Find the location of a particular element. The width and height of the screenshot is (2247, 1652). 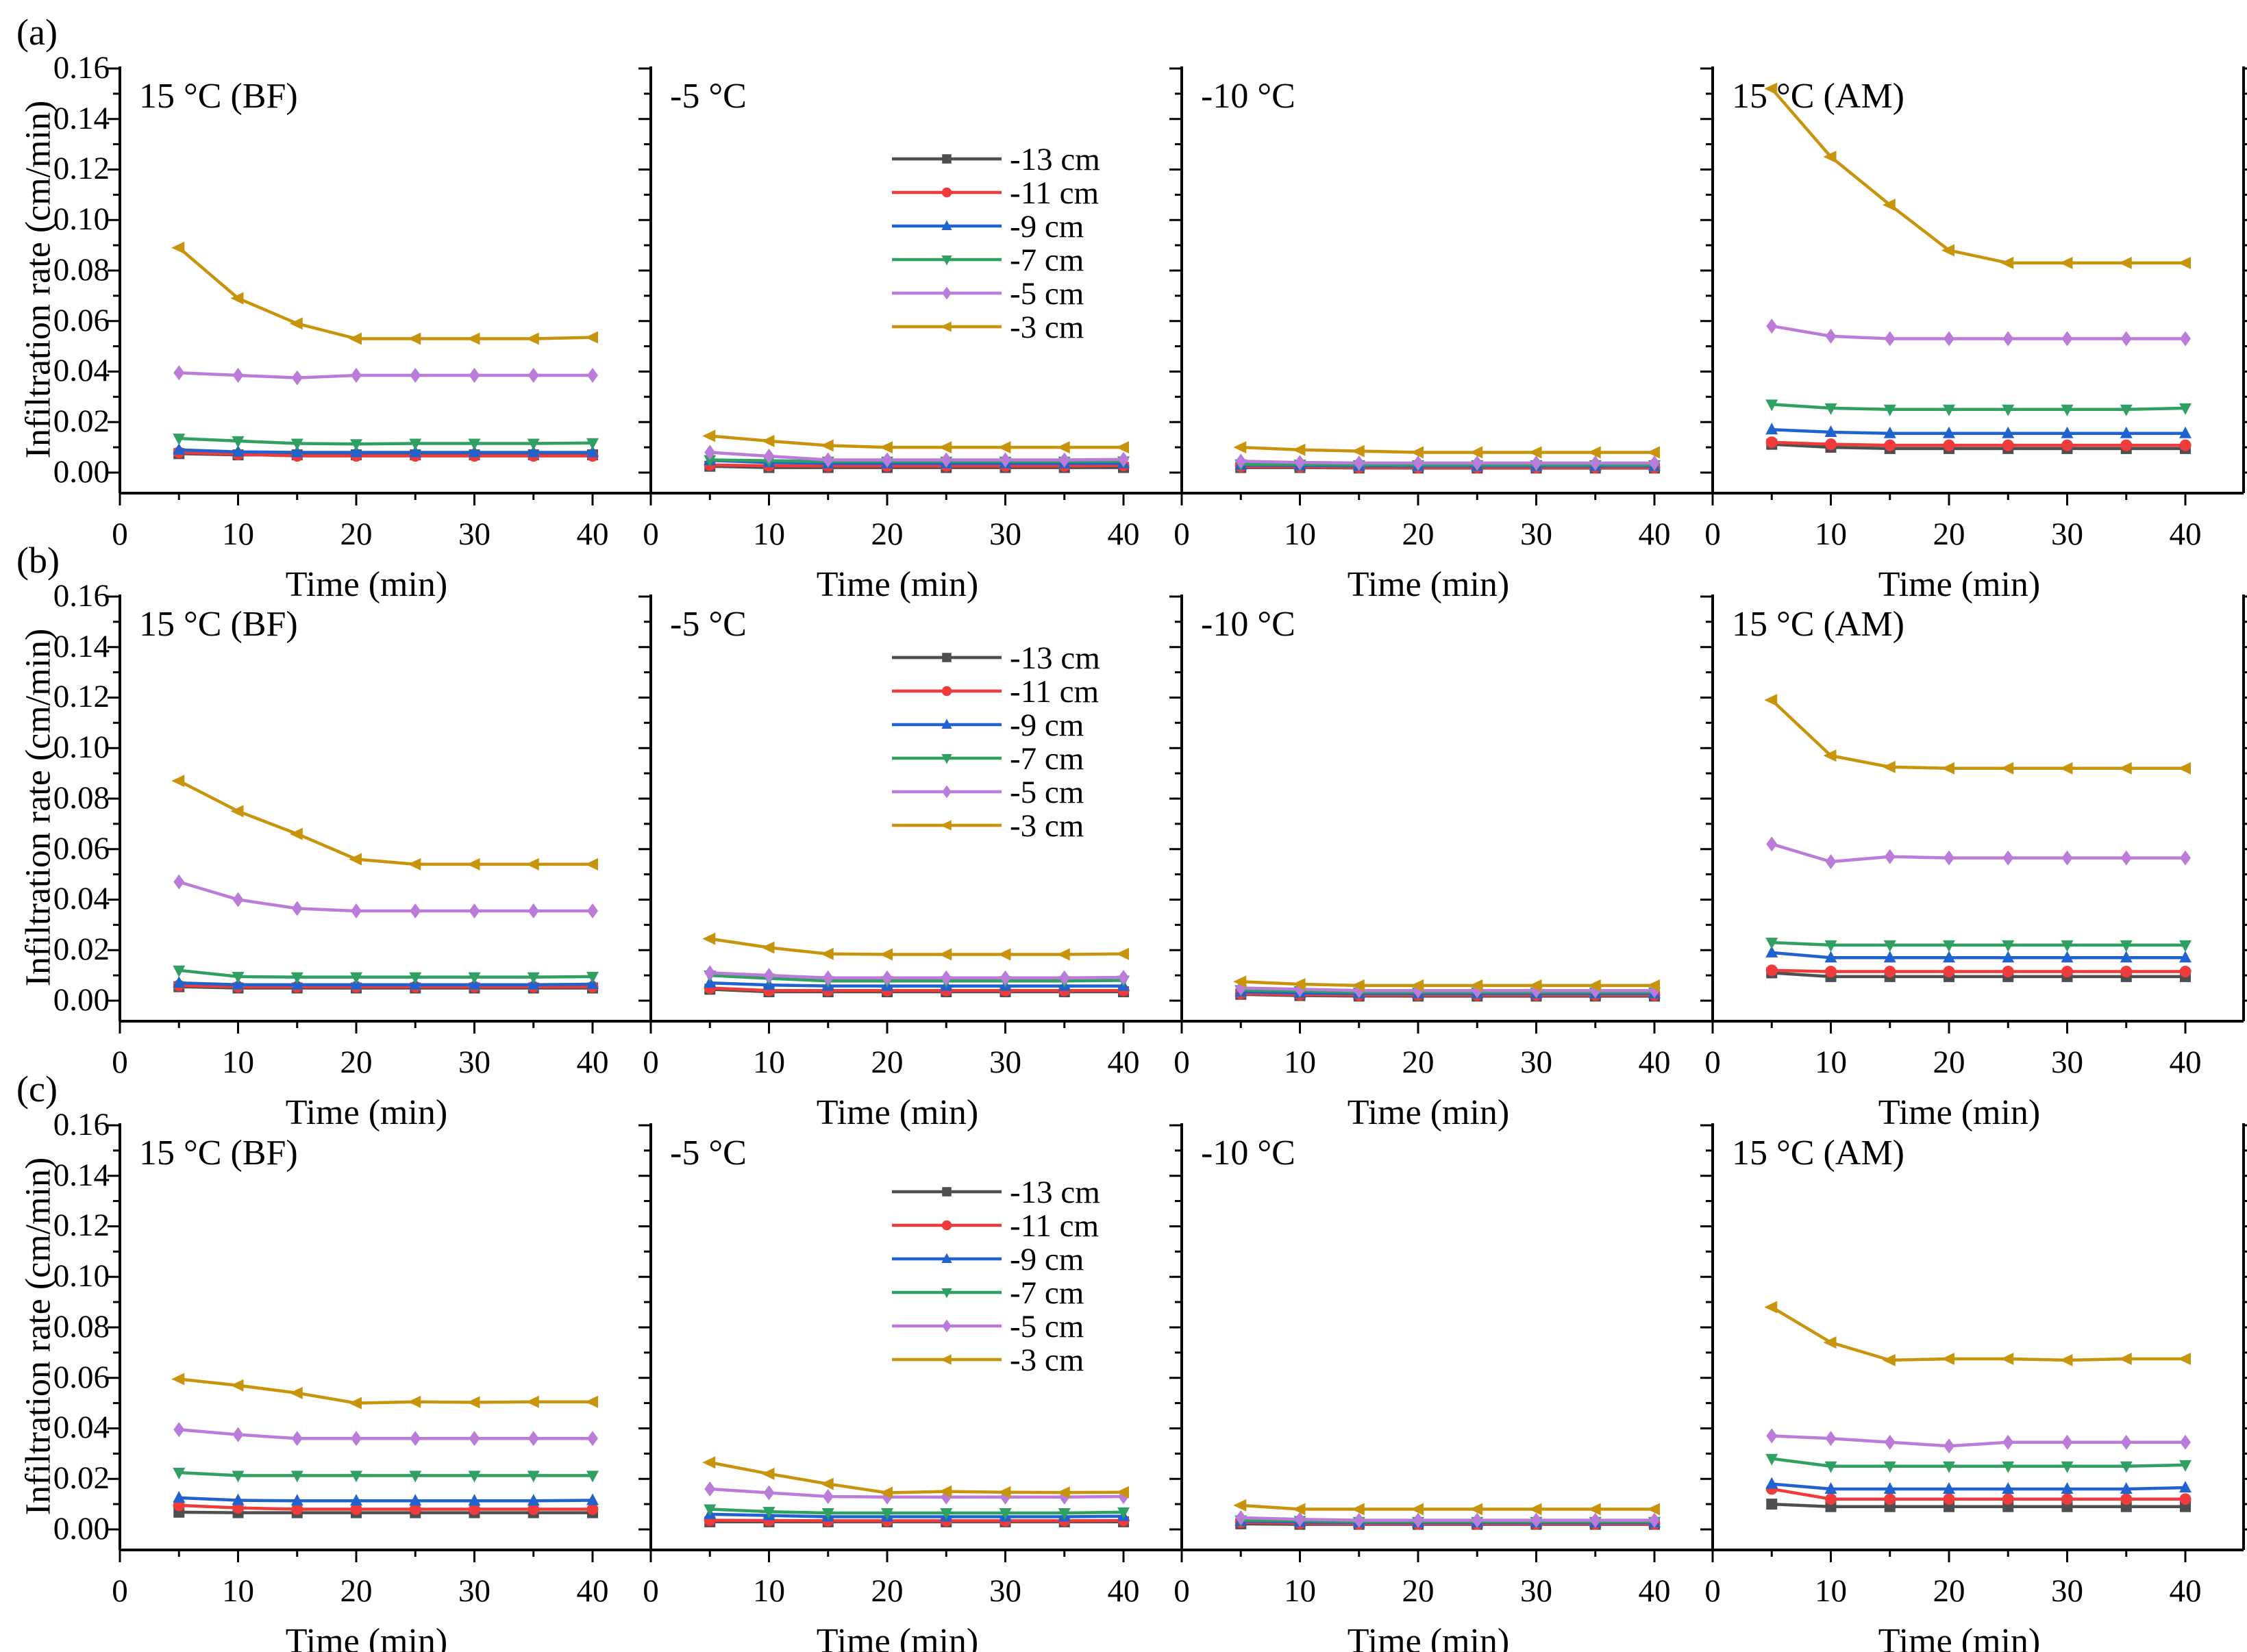

series--9cm is located at coordinates (1978, 954).